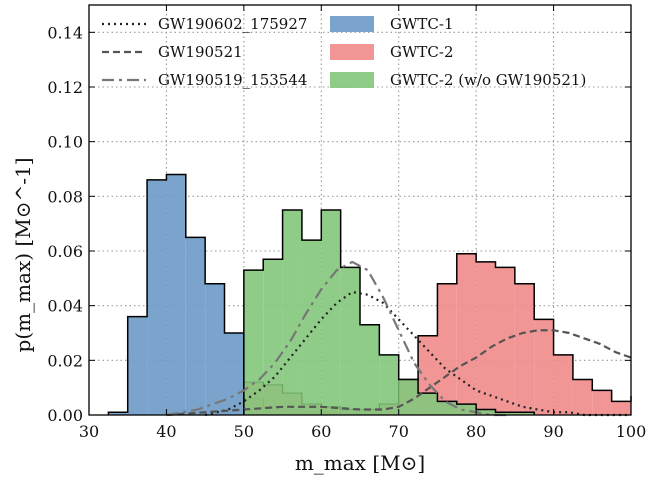 The image size is (647, 481). What do you see at coordinates (65, 32) in the screenshot?
I see `y-tick-label: 0.14` at bounding box center [65, 32].